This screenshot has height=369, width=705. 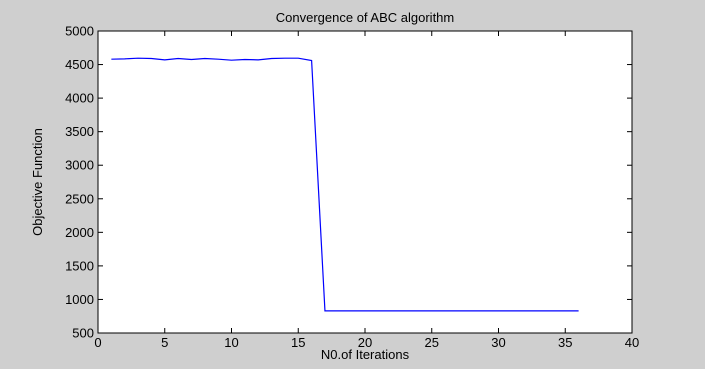 I want to click on chart-title: Convergence of ABC algorithm, so click(x=365, y=17).